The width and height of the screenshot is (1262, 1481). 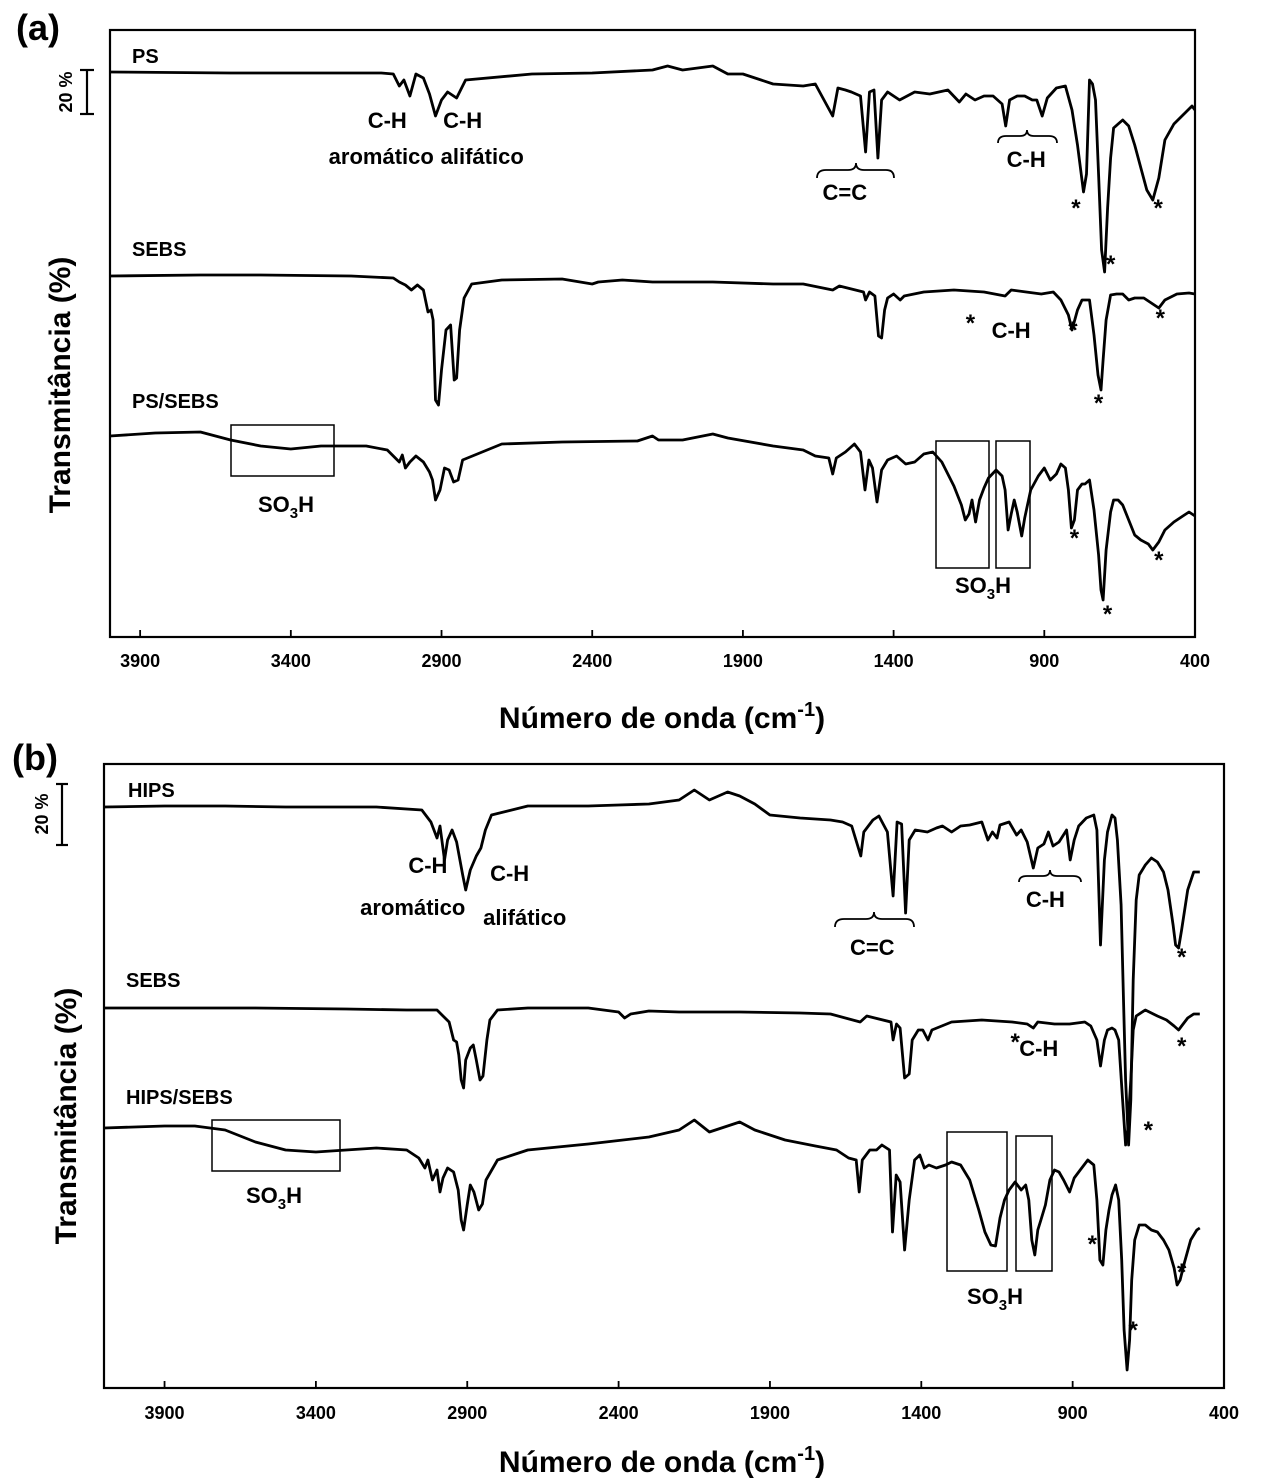 I want to click on spectrum-line-ps, so click(x=653, y=169).